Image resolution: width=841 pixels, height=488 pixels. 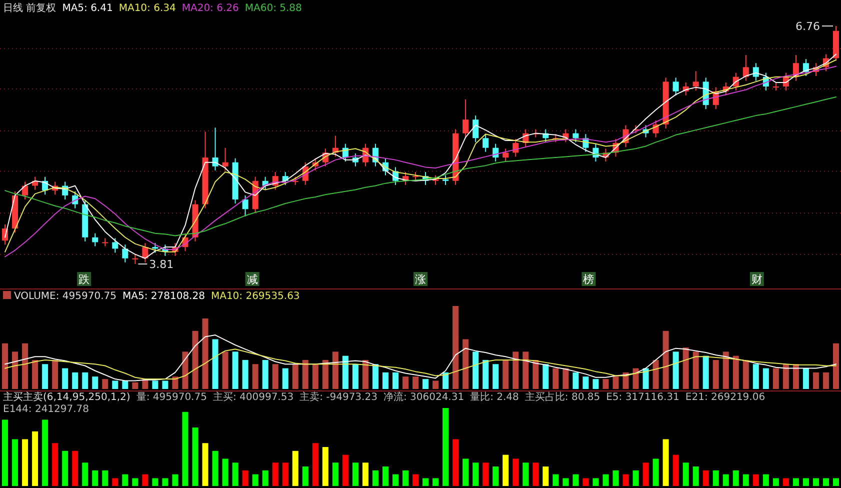 What do you see at coordinates (420, 279) in the screenshot?
I see `text: 涨` at bounding box center [420, 279].